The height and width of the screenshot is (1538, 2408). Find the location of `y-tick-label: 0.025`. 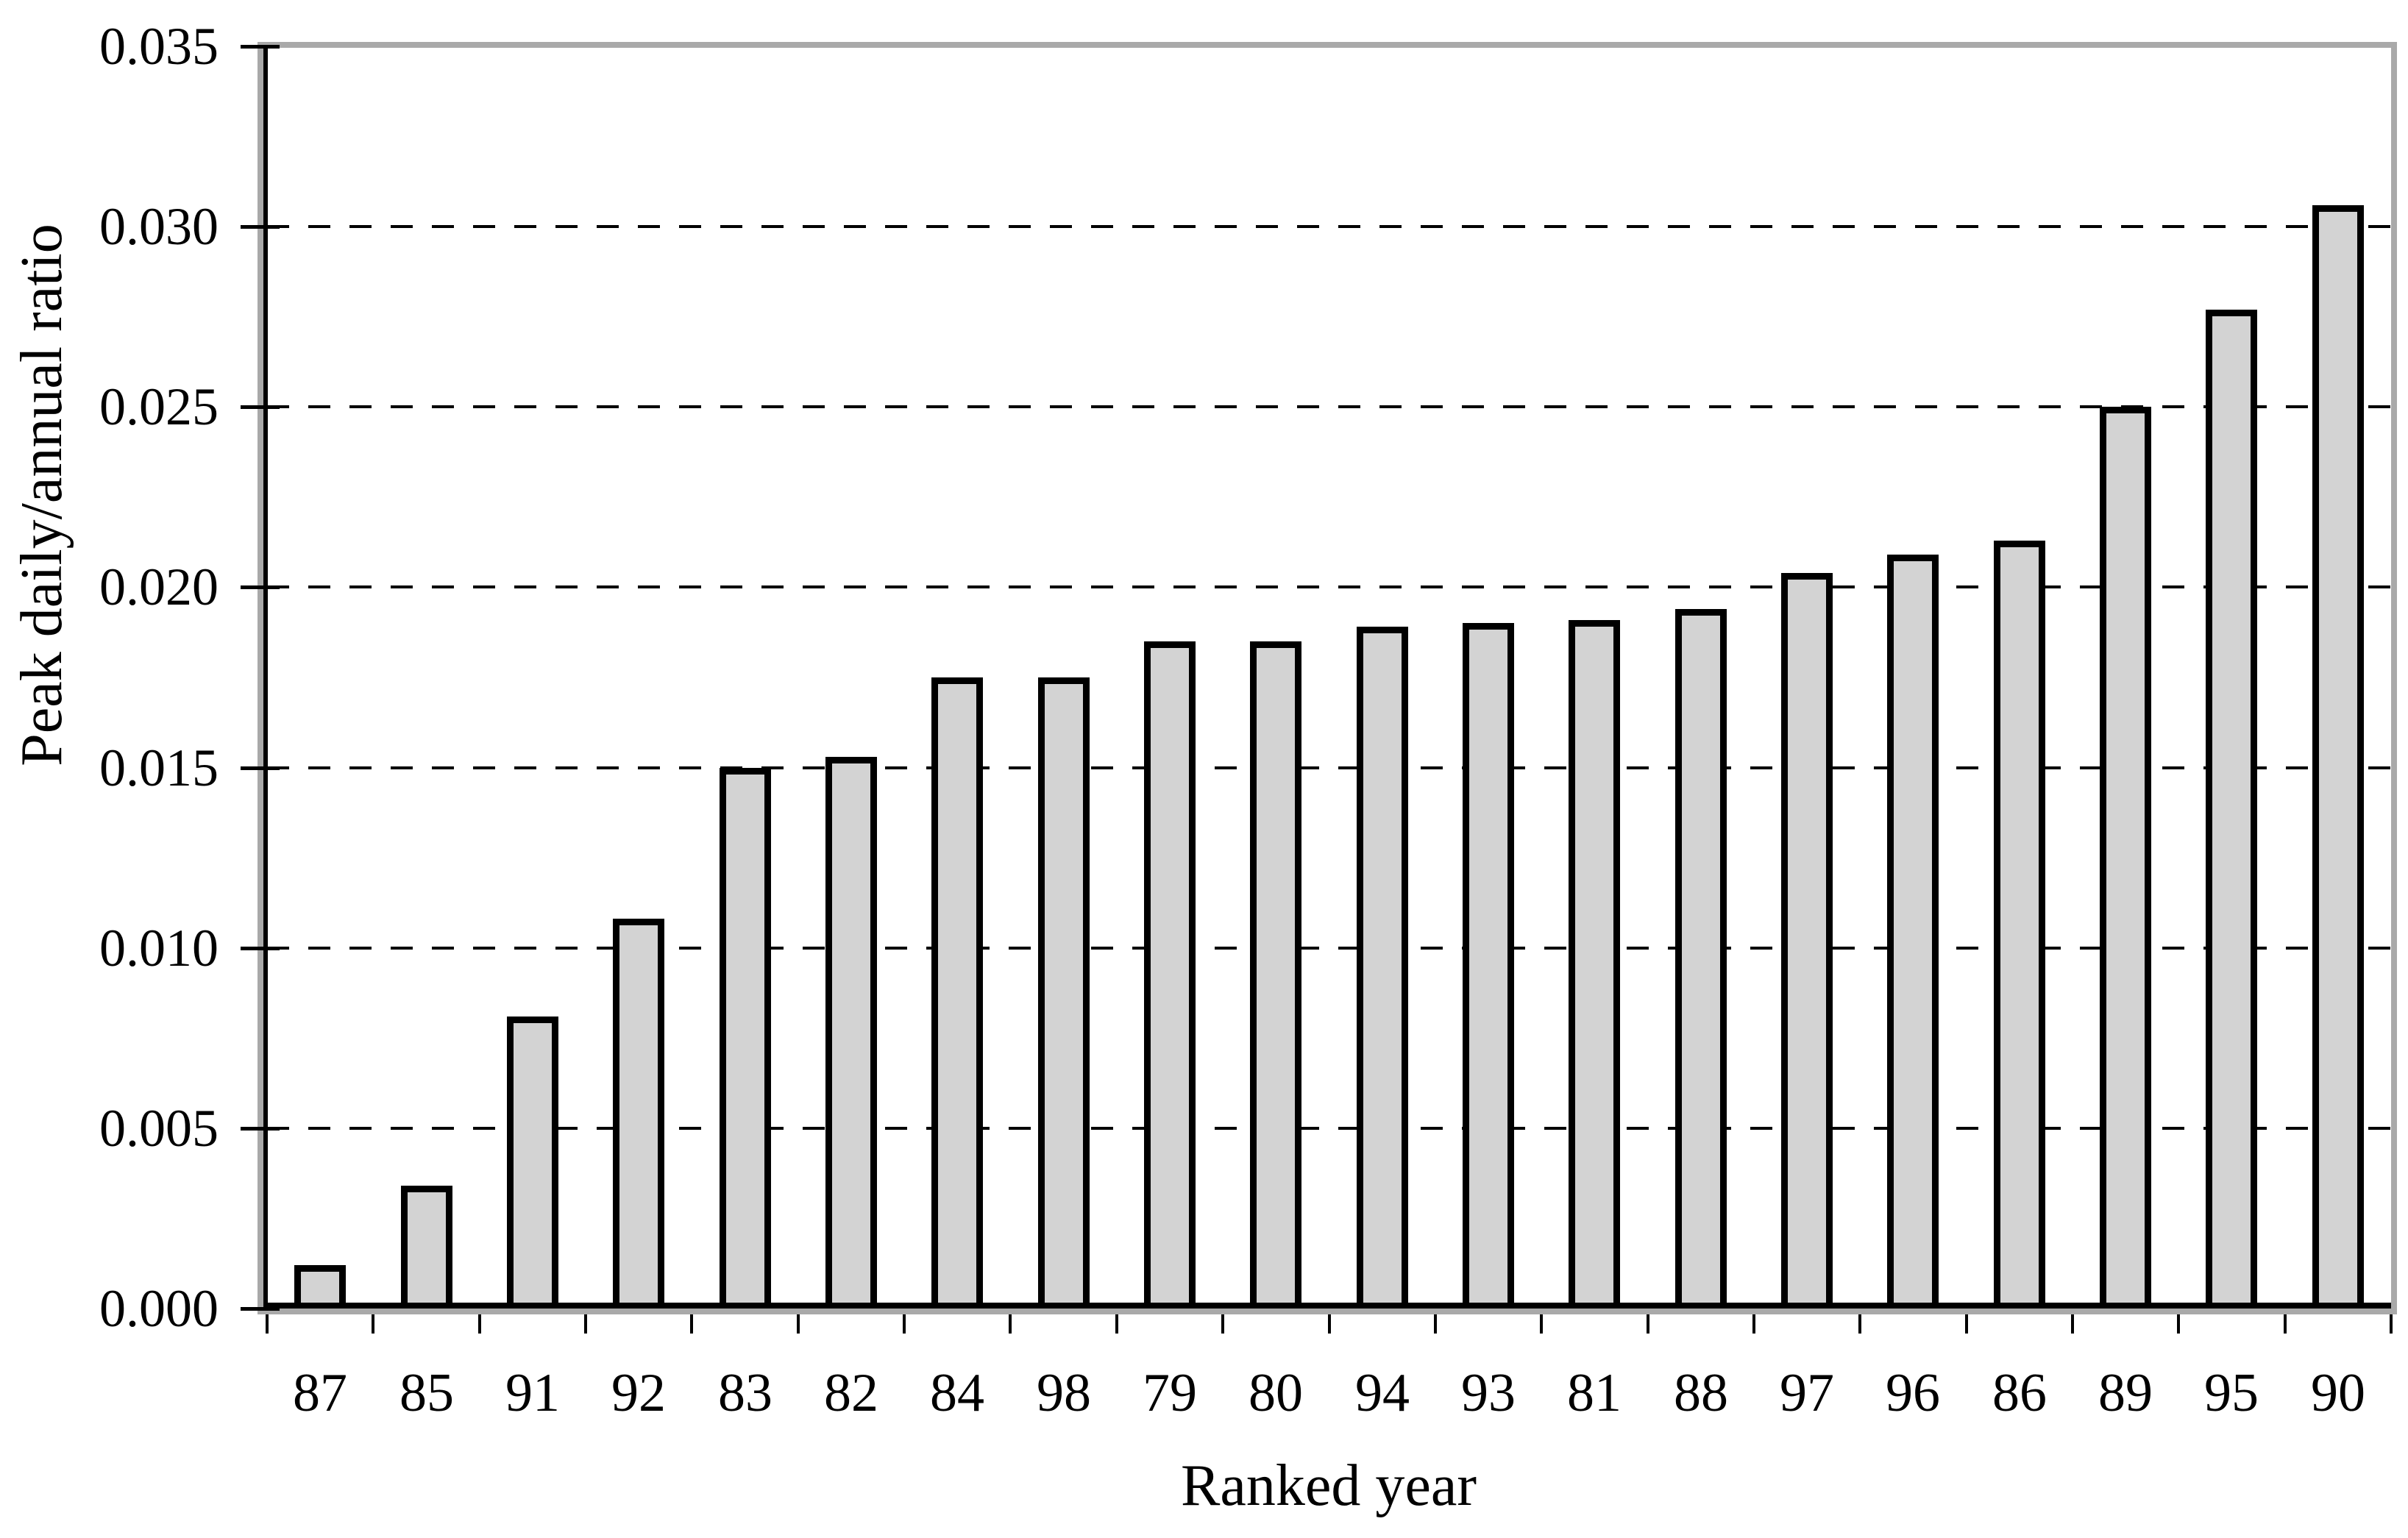

y-tick-label: 0.025 is located at coordinates (159, 406).